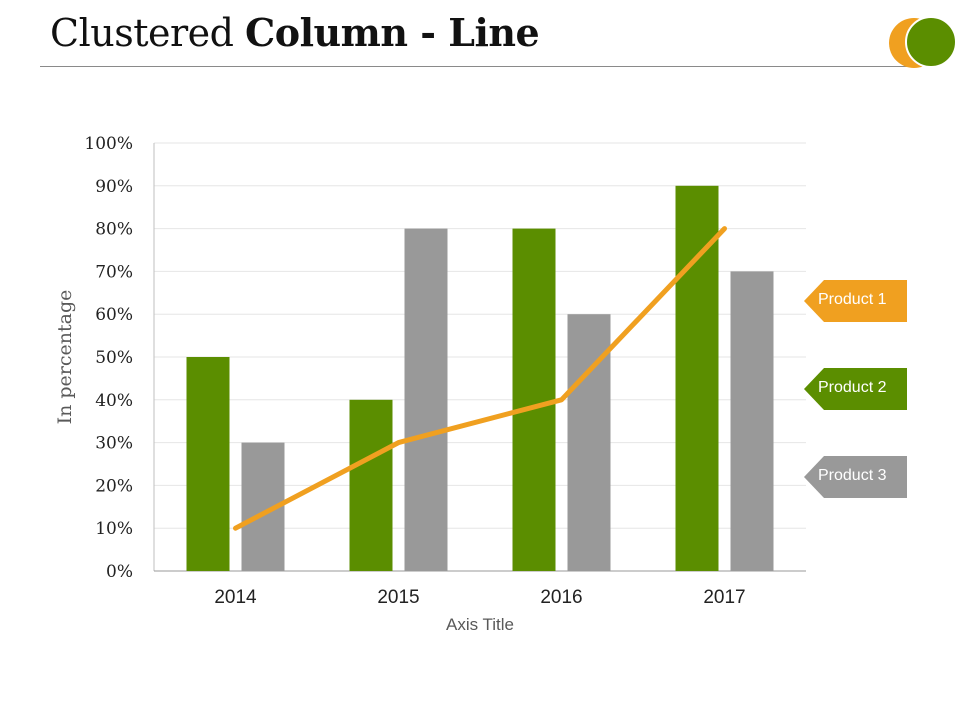 This screenshot has height=720, width=960. What do you see at coordinates (480, 66) in the screenshot?
I see `title-divider` at bounding box center [480, 66].